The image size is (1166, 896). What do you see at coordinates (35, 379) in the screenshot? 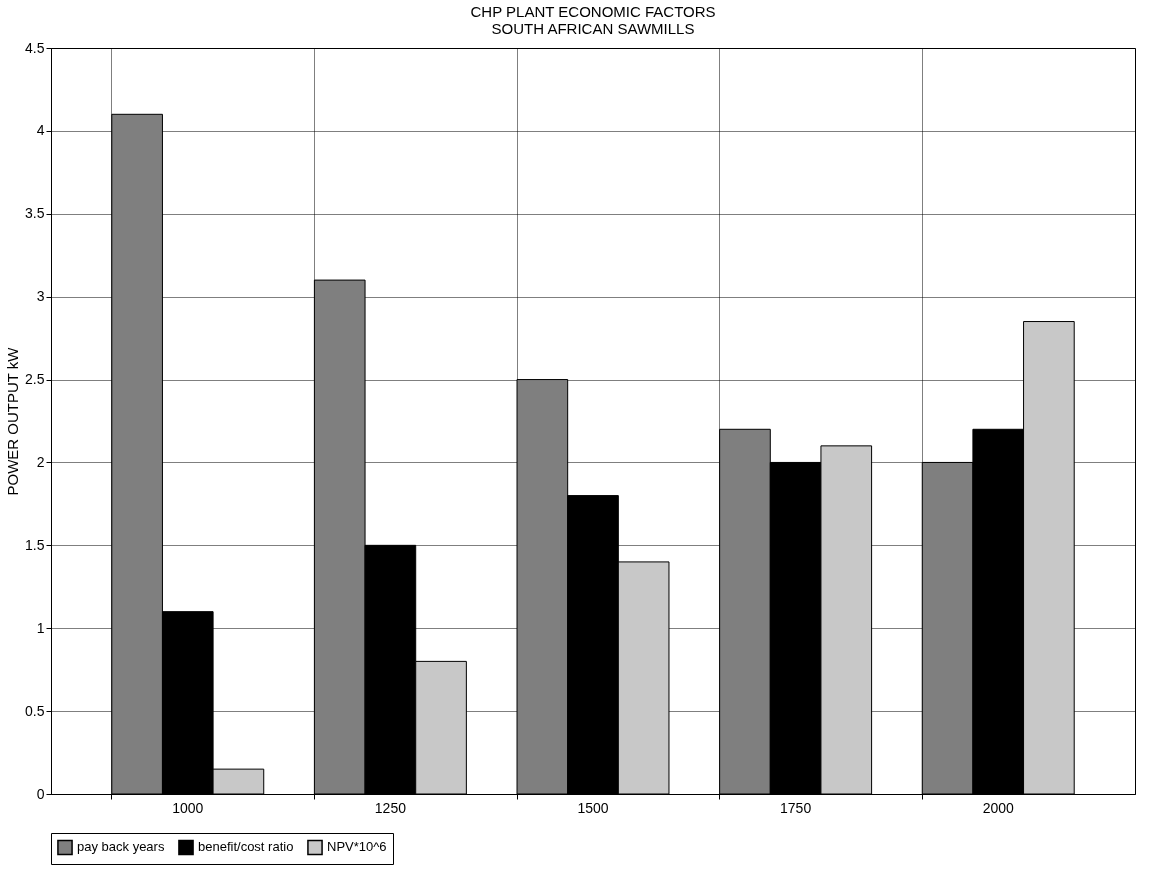
I see `y-tick-label: 2.5` at bounding box center [35, 379].